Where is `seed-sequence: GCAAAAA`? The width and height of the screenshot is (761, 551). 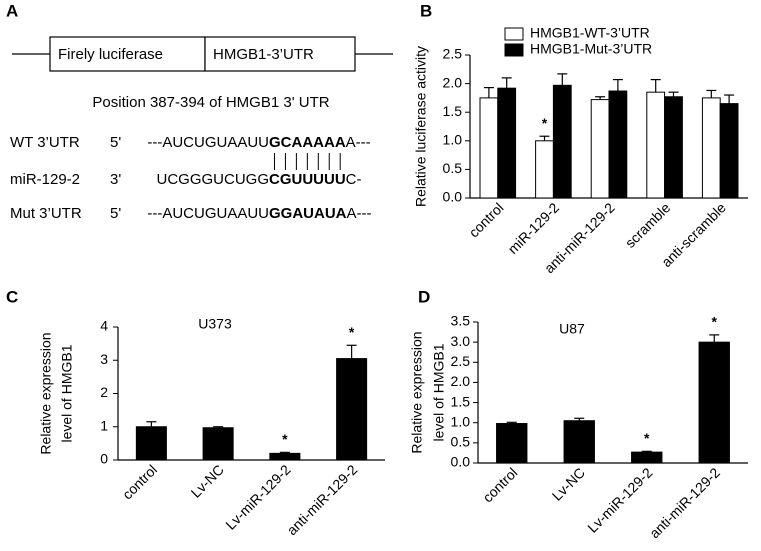 seed-sequence: GCAAAAA is located at coordinates (307, 142).